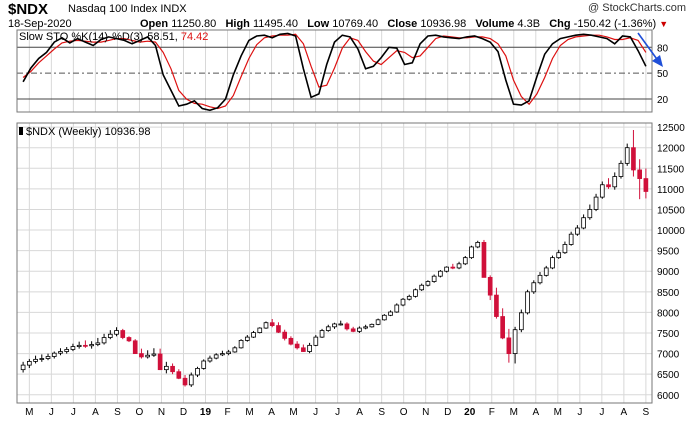 The width and height of the screenshot is (700, 421). Describe the element at coordinates (443, 24) in the screenshot. I see `close-value: 10936.98` at that location.